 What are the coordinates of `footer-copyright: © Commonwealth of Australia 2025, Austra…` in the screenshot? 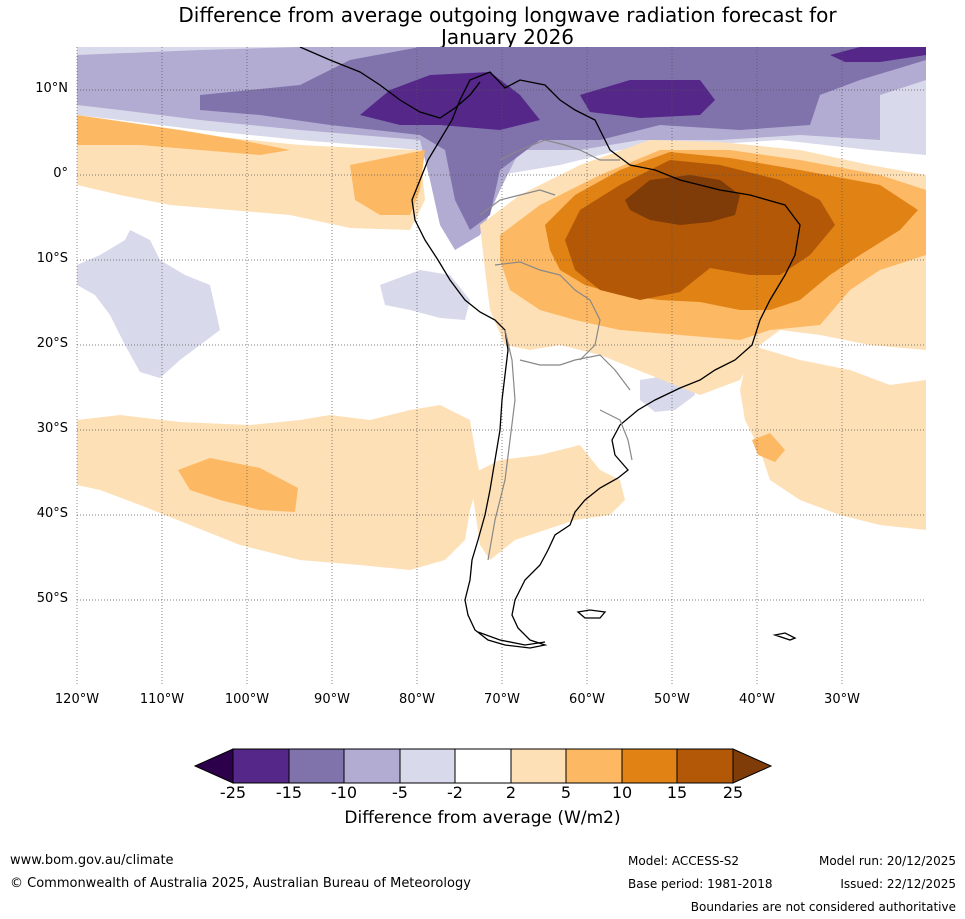 It's located at (240, 883).